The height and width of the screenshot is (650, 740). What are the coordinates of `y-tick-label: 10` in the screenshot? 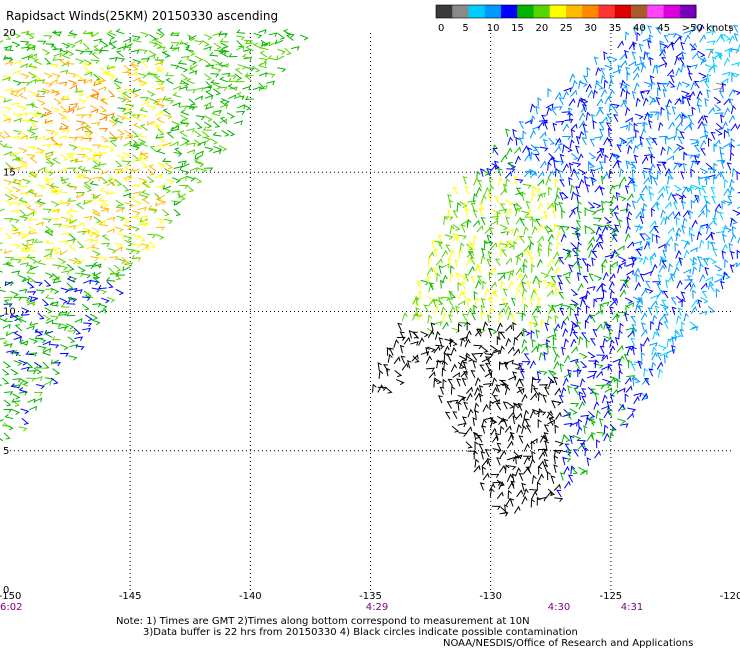 It's located at (9, 312).